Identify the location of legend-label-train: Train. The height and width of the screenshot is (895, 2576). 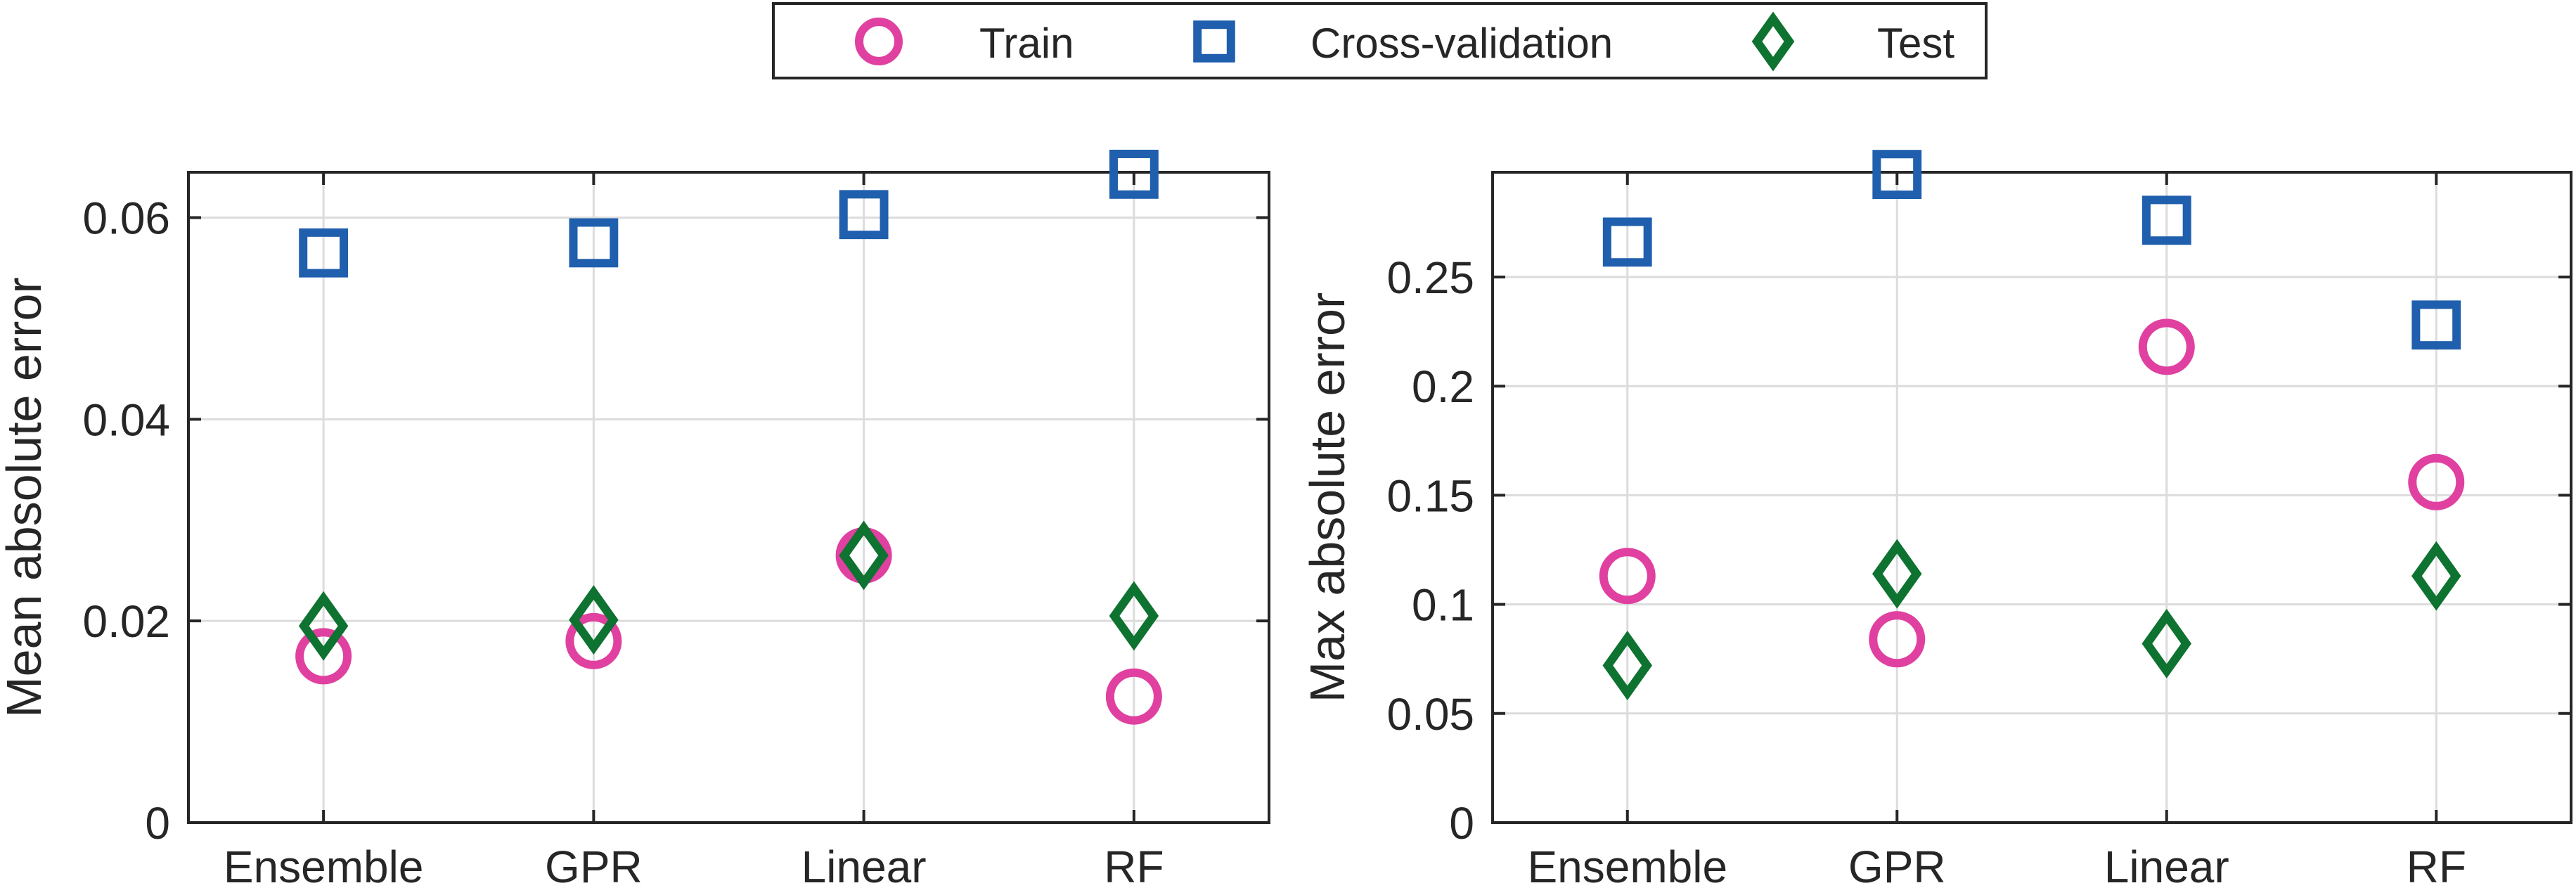
(1026, 43).